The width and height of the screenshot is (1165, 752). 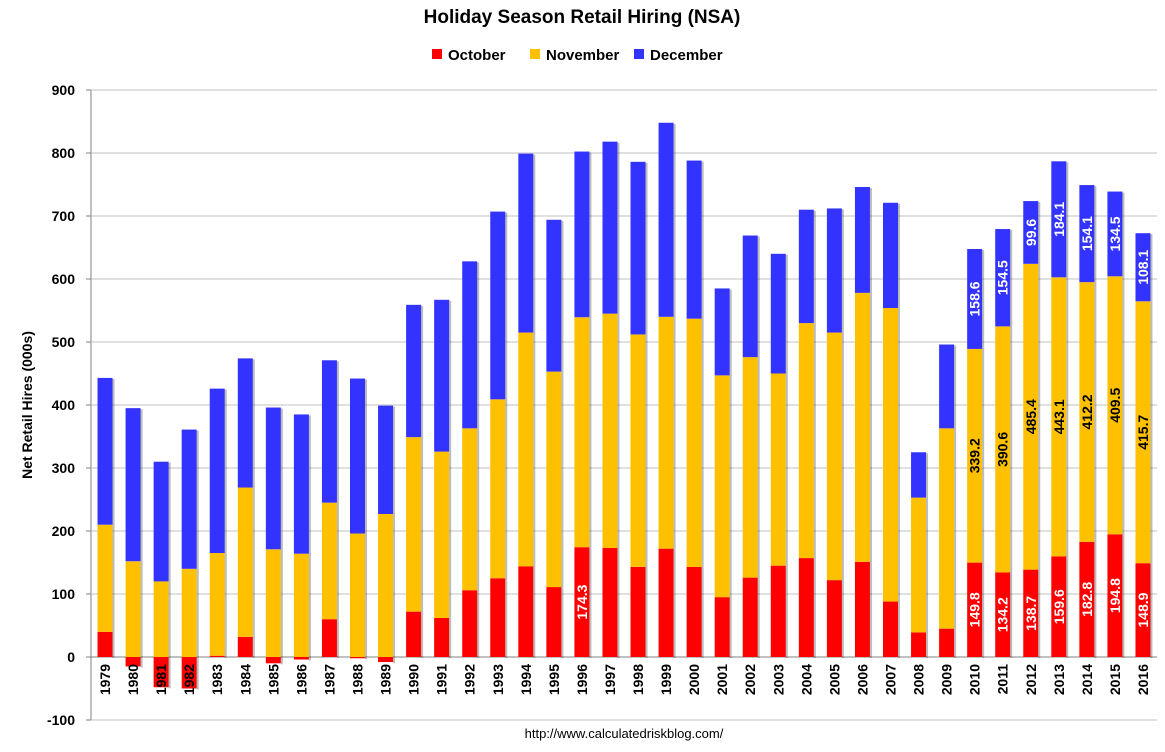 What do you see at coordinates (750, 679) in the screenshot?
I see `x-tick-label-2002: 2002` at bounding box center [750, 679].